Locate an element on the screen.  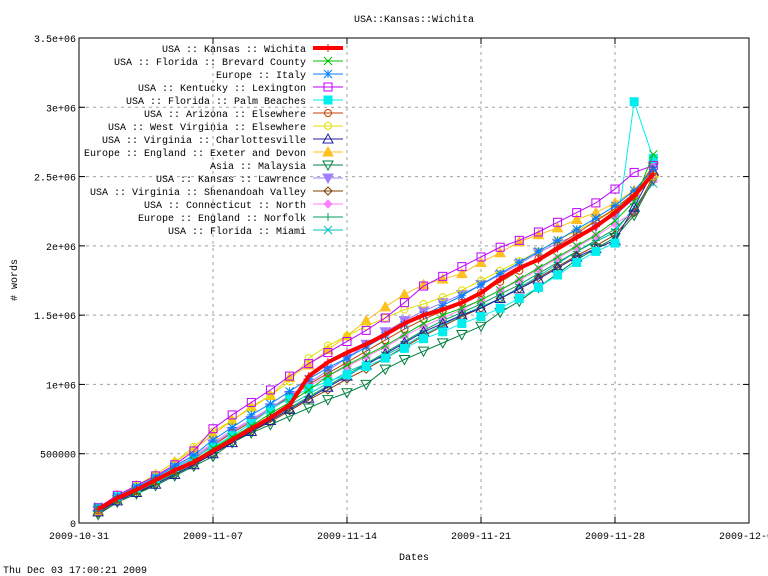
y-tick-label: 3e+06 is located at coordinates (61, 109).